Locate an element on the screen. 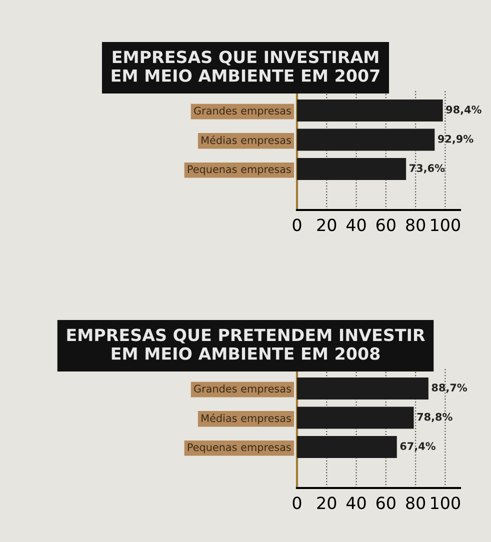  data-label: 92,9% is located at coordinates (456, 139).